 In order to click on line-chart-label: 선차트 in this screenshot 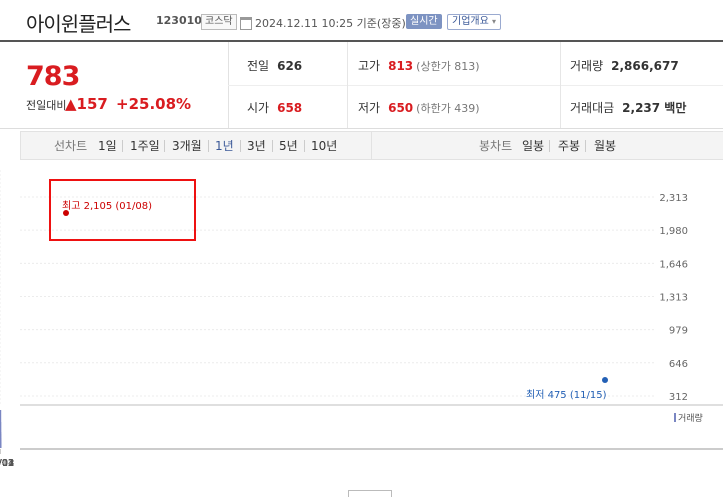, I will do `click(71, 146)`.